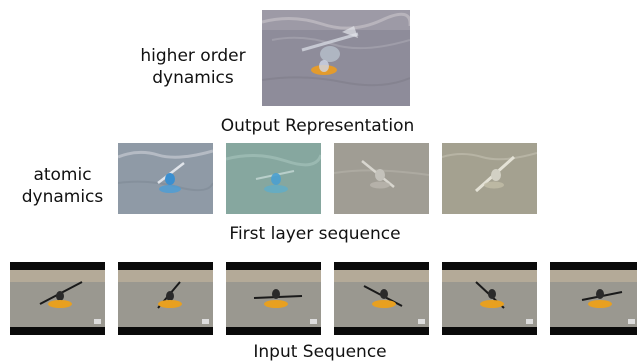 The image size is (637, 363). I want to click on output-representation-image, so click(336, 58).